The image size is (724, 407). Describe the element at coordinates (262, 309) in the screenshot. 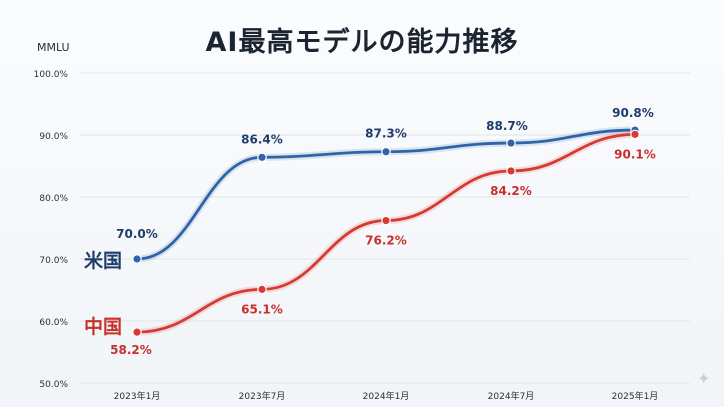

I see `data-label-cn: 65.1%` at that location.